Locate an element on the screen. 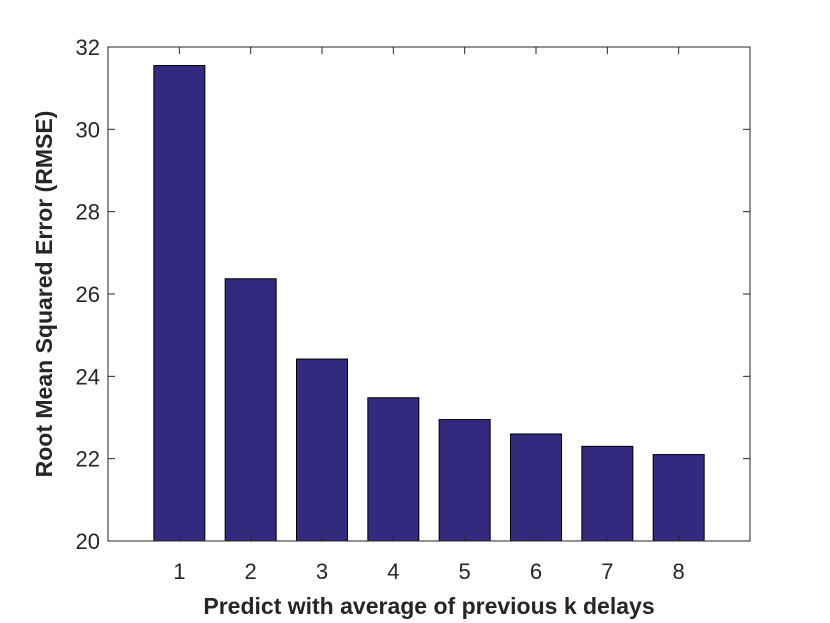 This screenshot has height=623, width=830. y-tick-label: 28 is located at coordinates (88, 212).